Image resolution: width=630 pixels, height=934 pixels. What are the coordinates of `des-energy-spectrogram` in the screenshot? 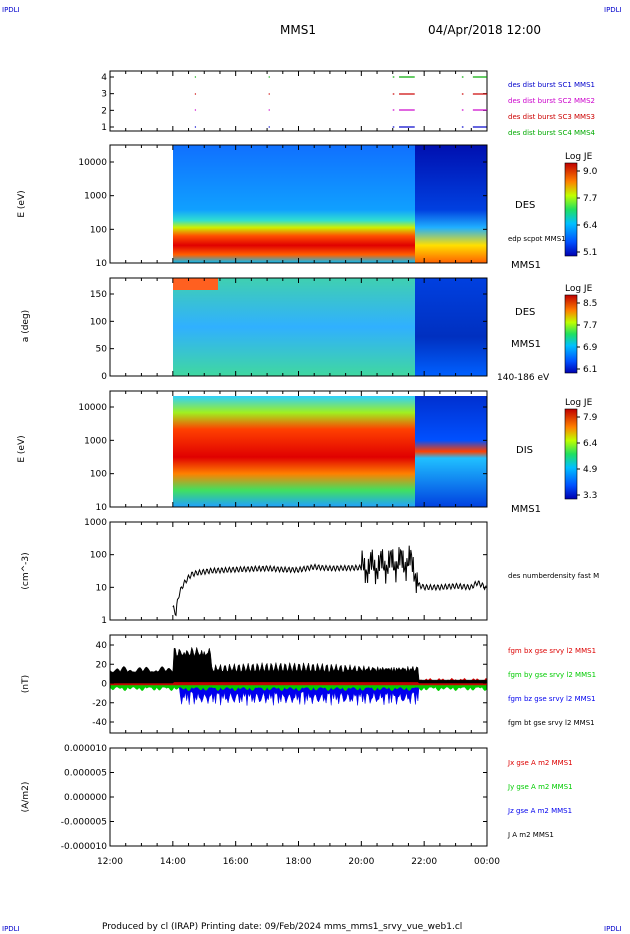 It's located at (294, 204).